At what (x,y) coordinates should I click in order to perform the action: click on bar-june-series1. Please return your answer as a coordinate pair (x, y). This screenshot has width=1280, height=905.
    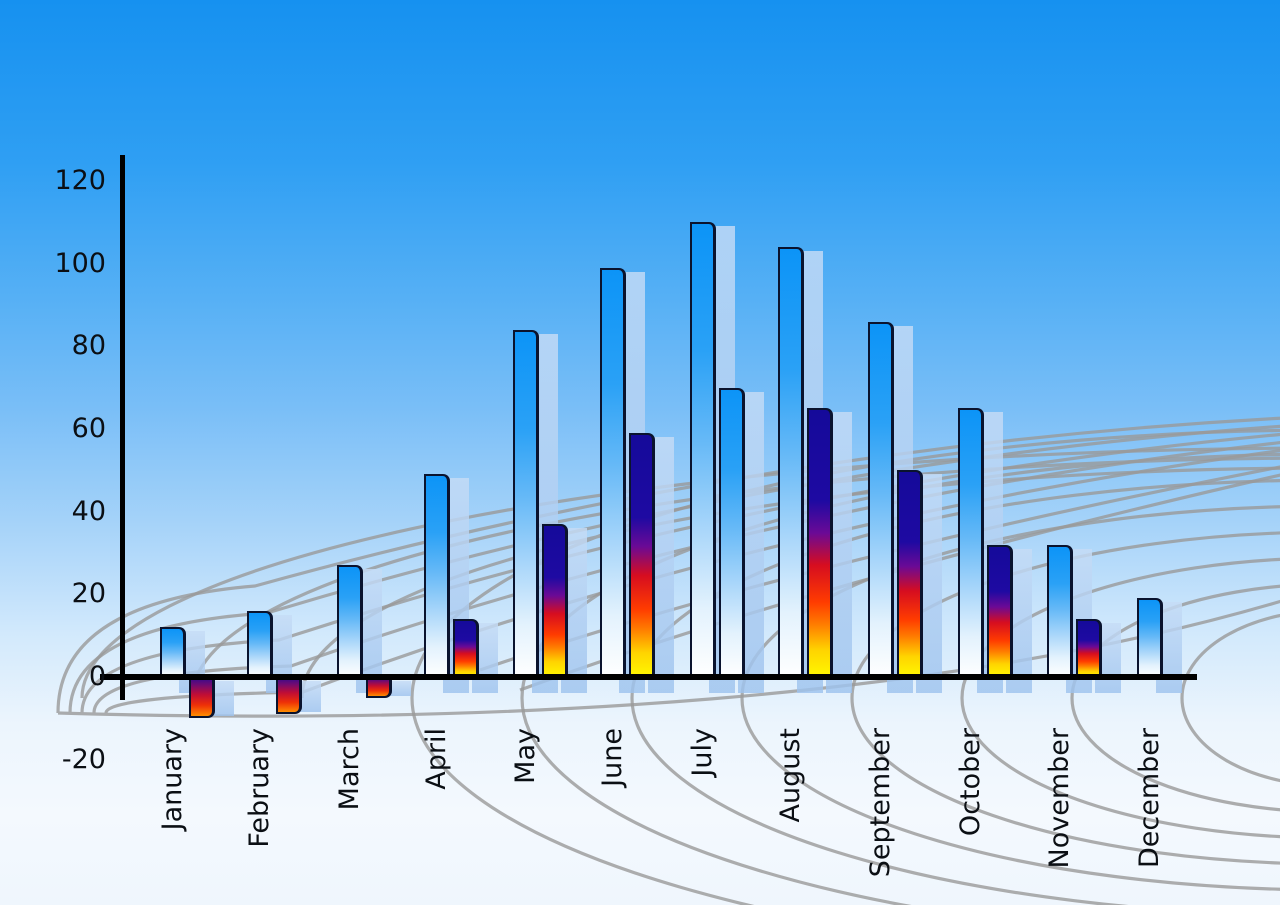
    Looking at the image, I should click on (613, 472).